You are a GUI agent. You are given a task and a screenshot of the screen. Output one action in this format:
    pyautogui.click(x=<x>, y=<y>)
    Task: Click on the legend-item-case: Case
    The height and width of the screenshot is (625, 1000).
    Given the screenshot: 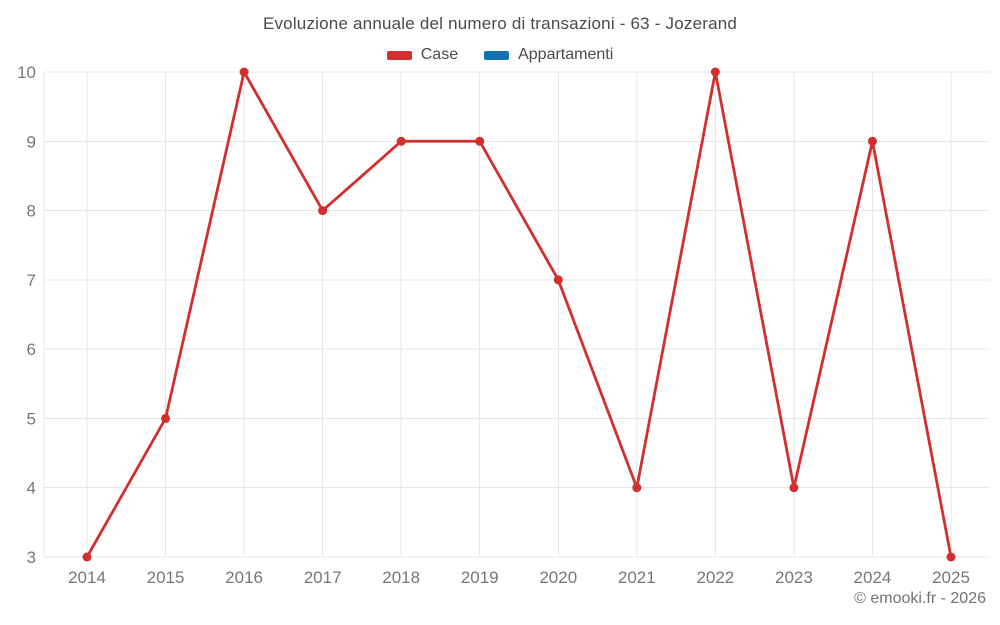 What is the action you would take?
    pyautogui.click(x=422, y=55)
    